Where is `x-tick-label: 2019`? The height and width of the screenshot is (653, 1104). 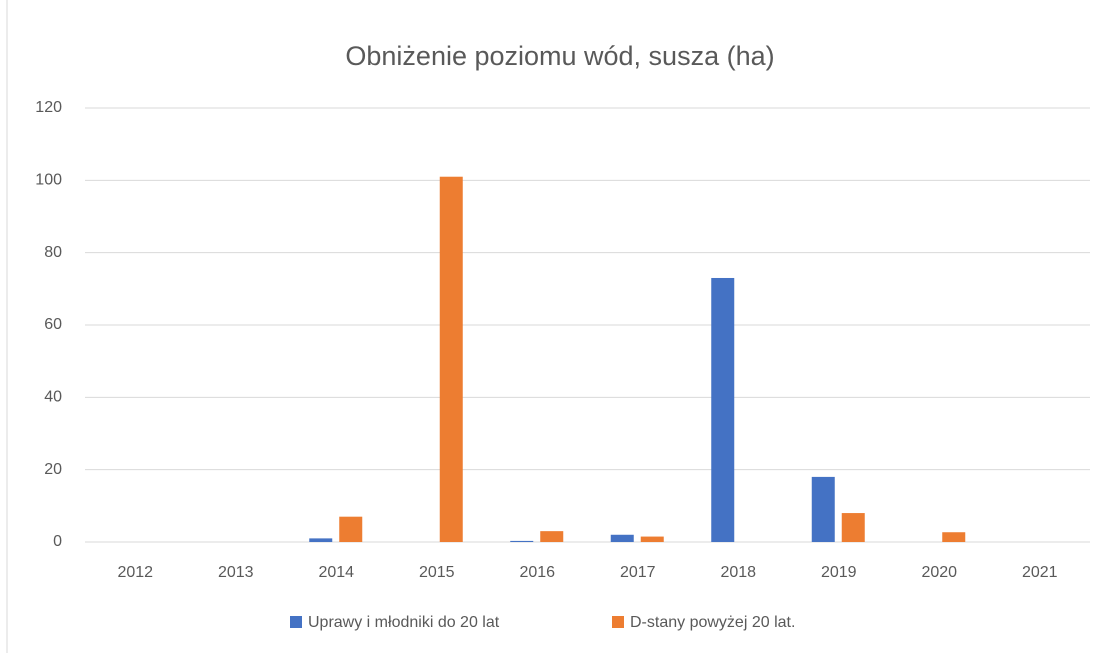
x-tick-label: 2019 is located at coordinates (839, 572).